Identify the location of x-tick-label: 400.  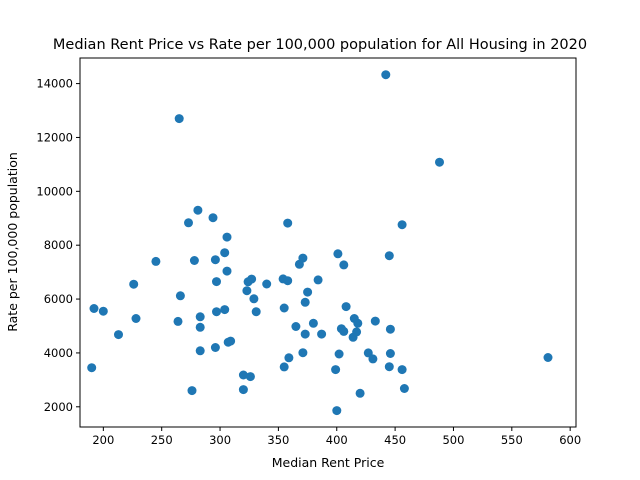
(337, 440).